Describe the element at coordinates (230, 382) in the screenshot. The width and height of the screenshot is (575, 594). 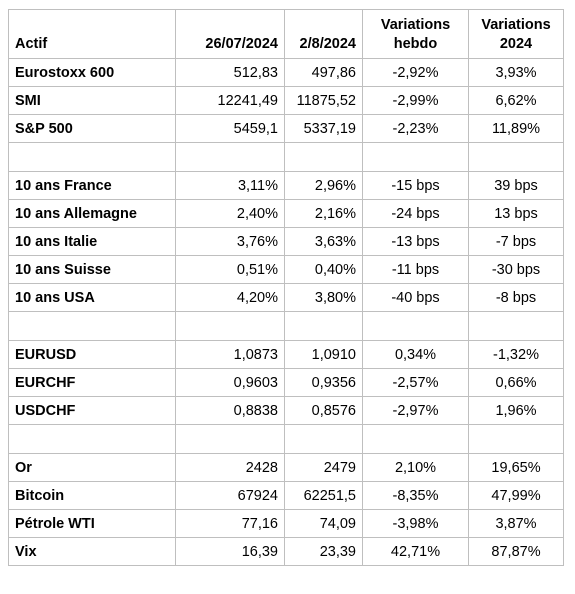
I see `value-date-1-cell: 0,9603` at that location.